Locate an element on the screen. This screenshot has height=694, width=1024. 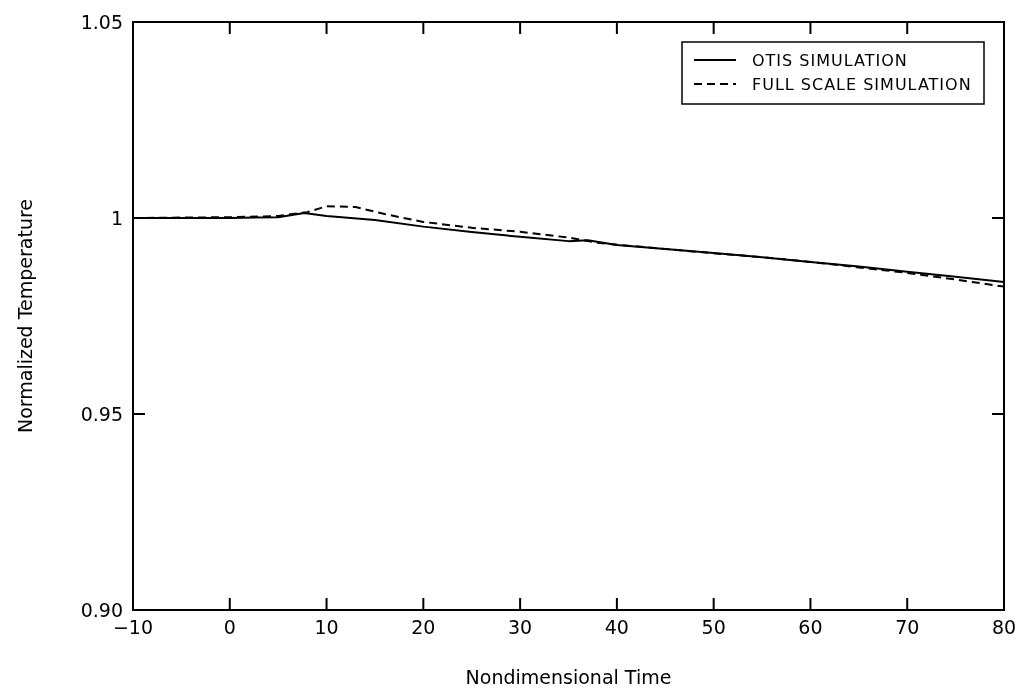
y-axis-title: Normalized Temperature is located at coordinates (25, 316).